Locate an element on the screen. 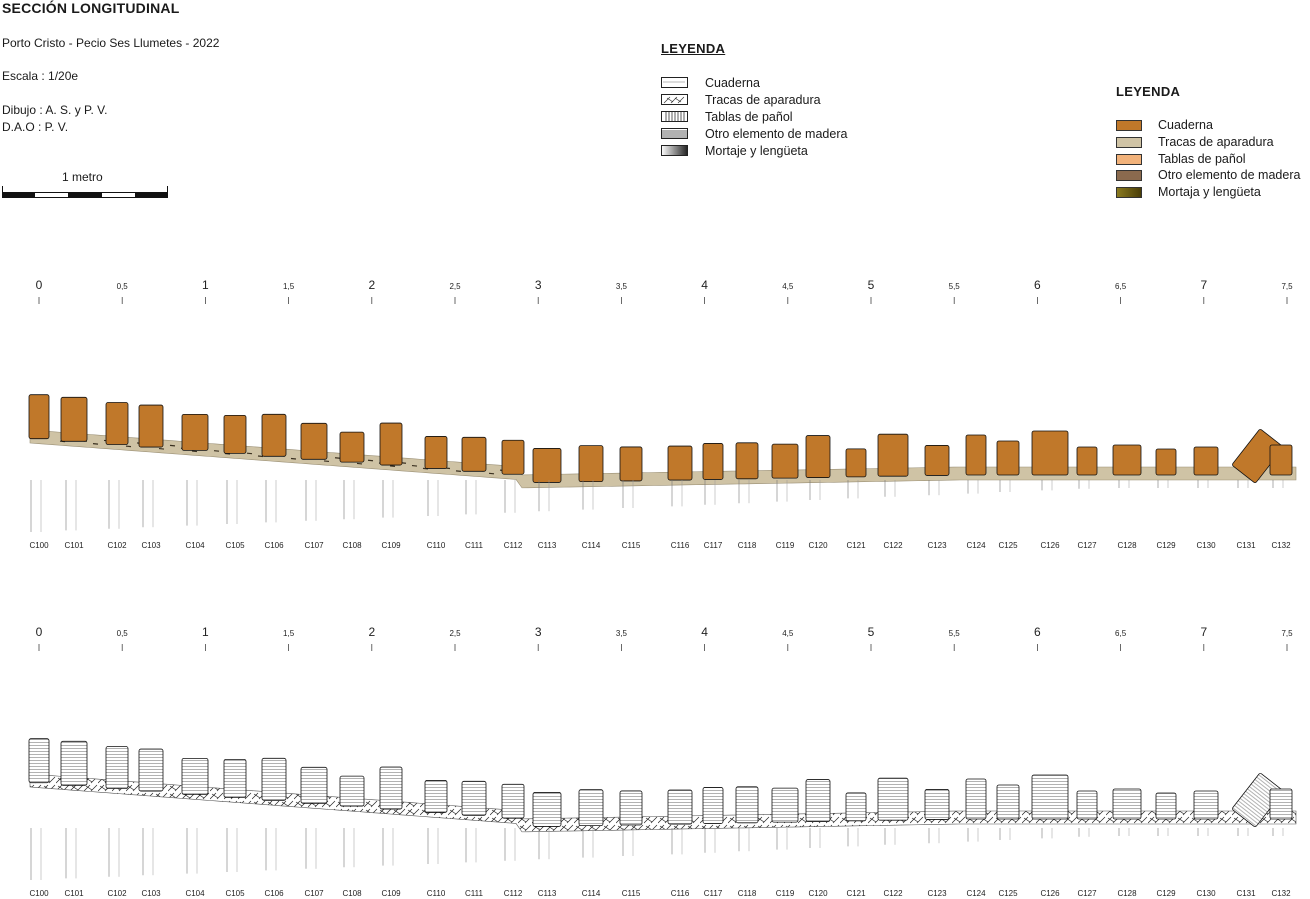 The image size is (1310, 899). otro-color-swatch is located at coordinates (1129, 175).